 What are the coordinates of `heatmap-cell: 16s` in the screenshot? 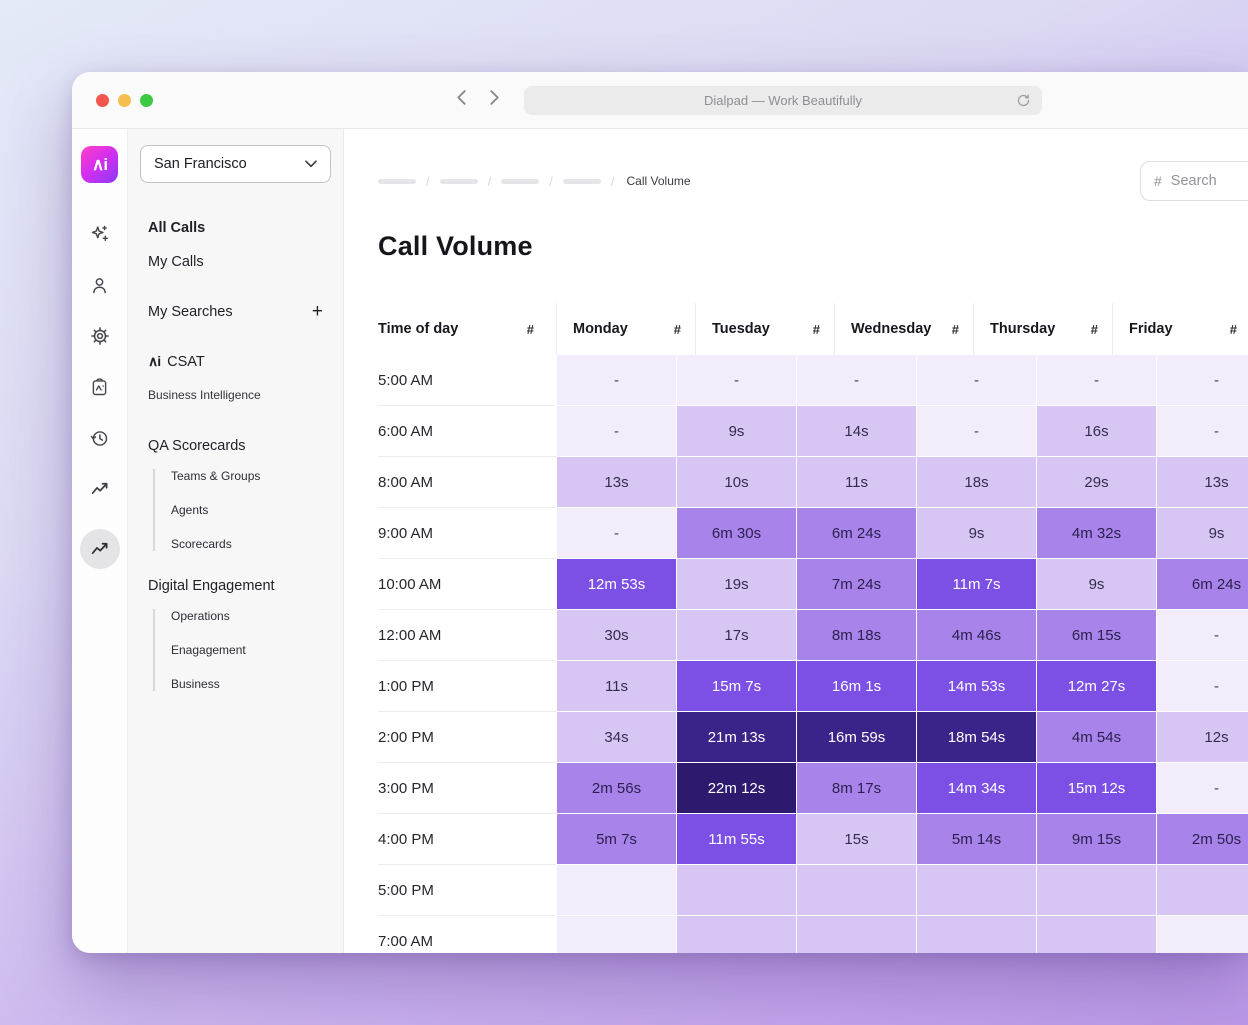 It's located at (1096, 431).